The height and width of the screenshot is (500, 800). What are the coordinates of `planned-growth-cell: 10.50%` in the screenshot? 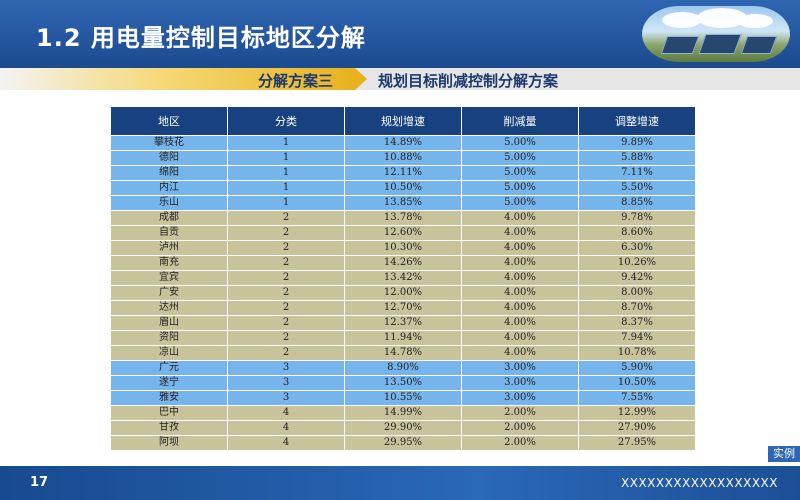 It's located at (403, 188).